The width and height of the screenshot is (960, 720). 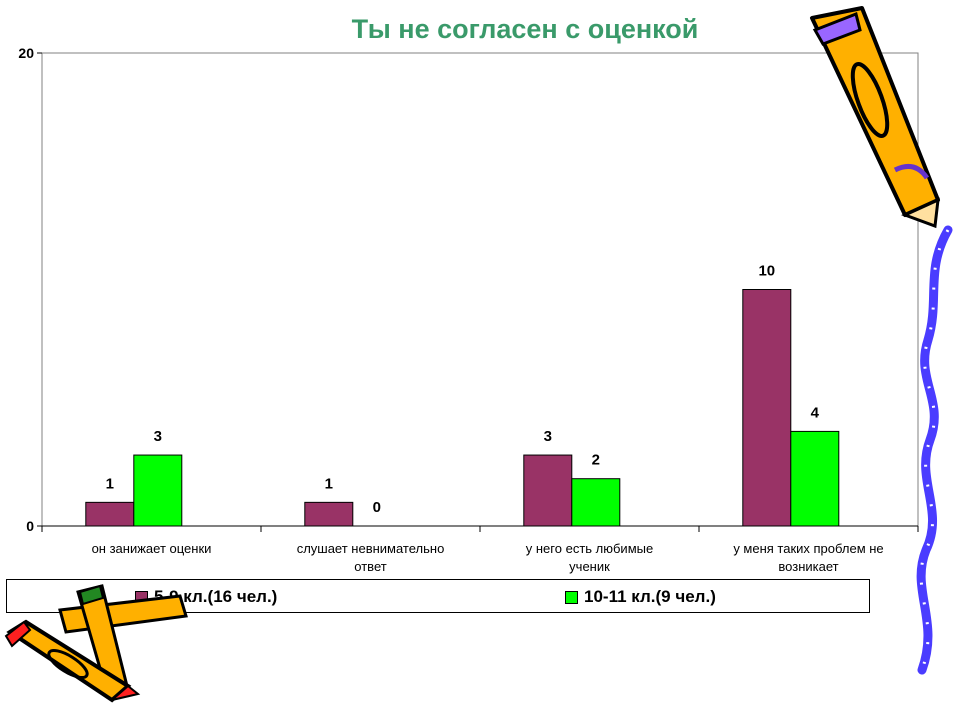 I want to click on data-label-series-1: 3, so click(x=548, y=436).